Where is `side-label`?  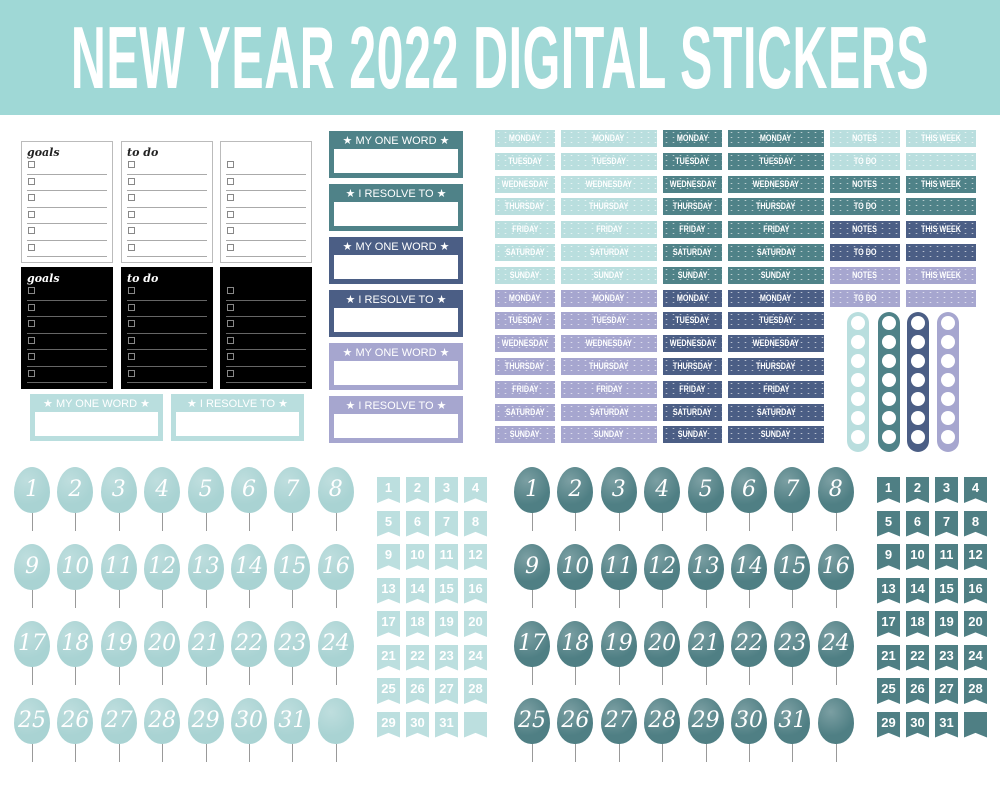 side-label is located at coordinates (941, 207).